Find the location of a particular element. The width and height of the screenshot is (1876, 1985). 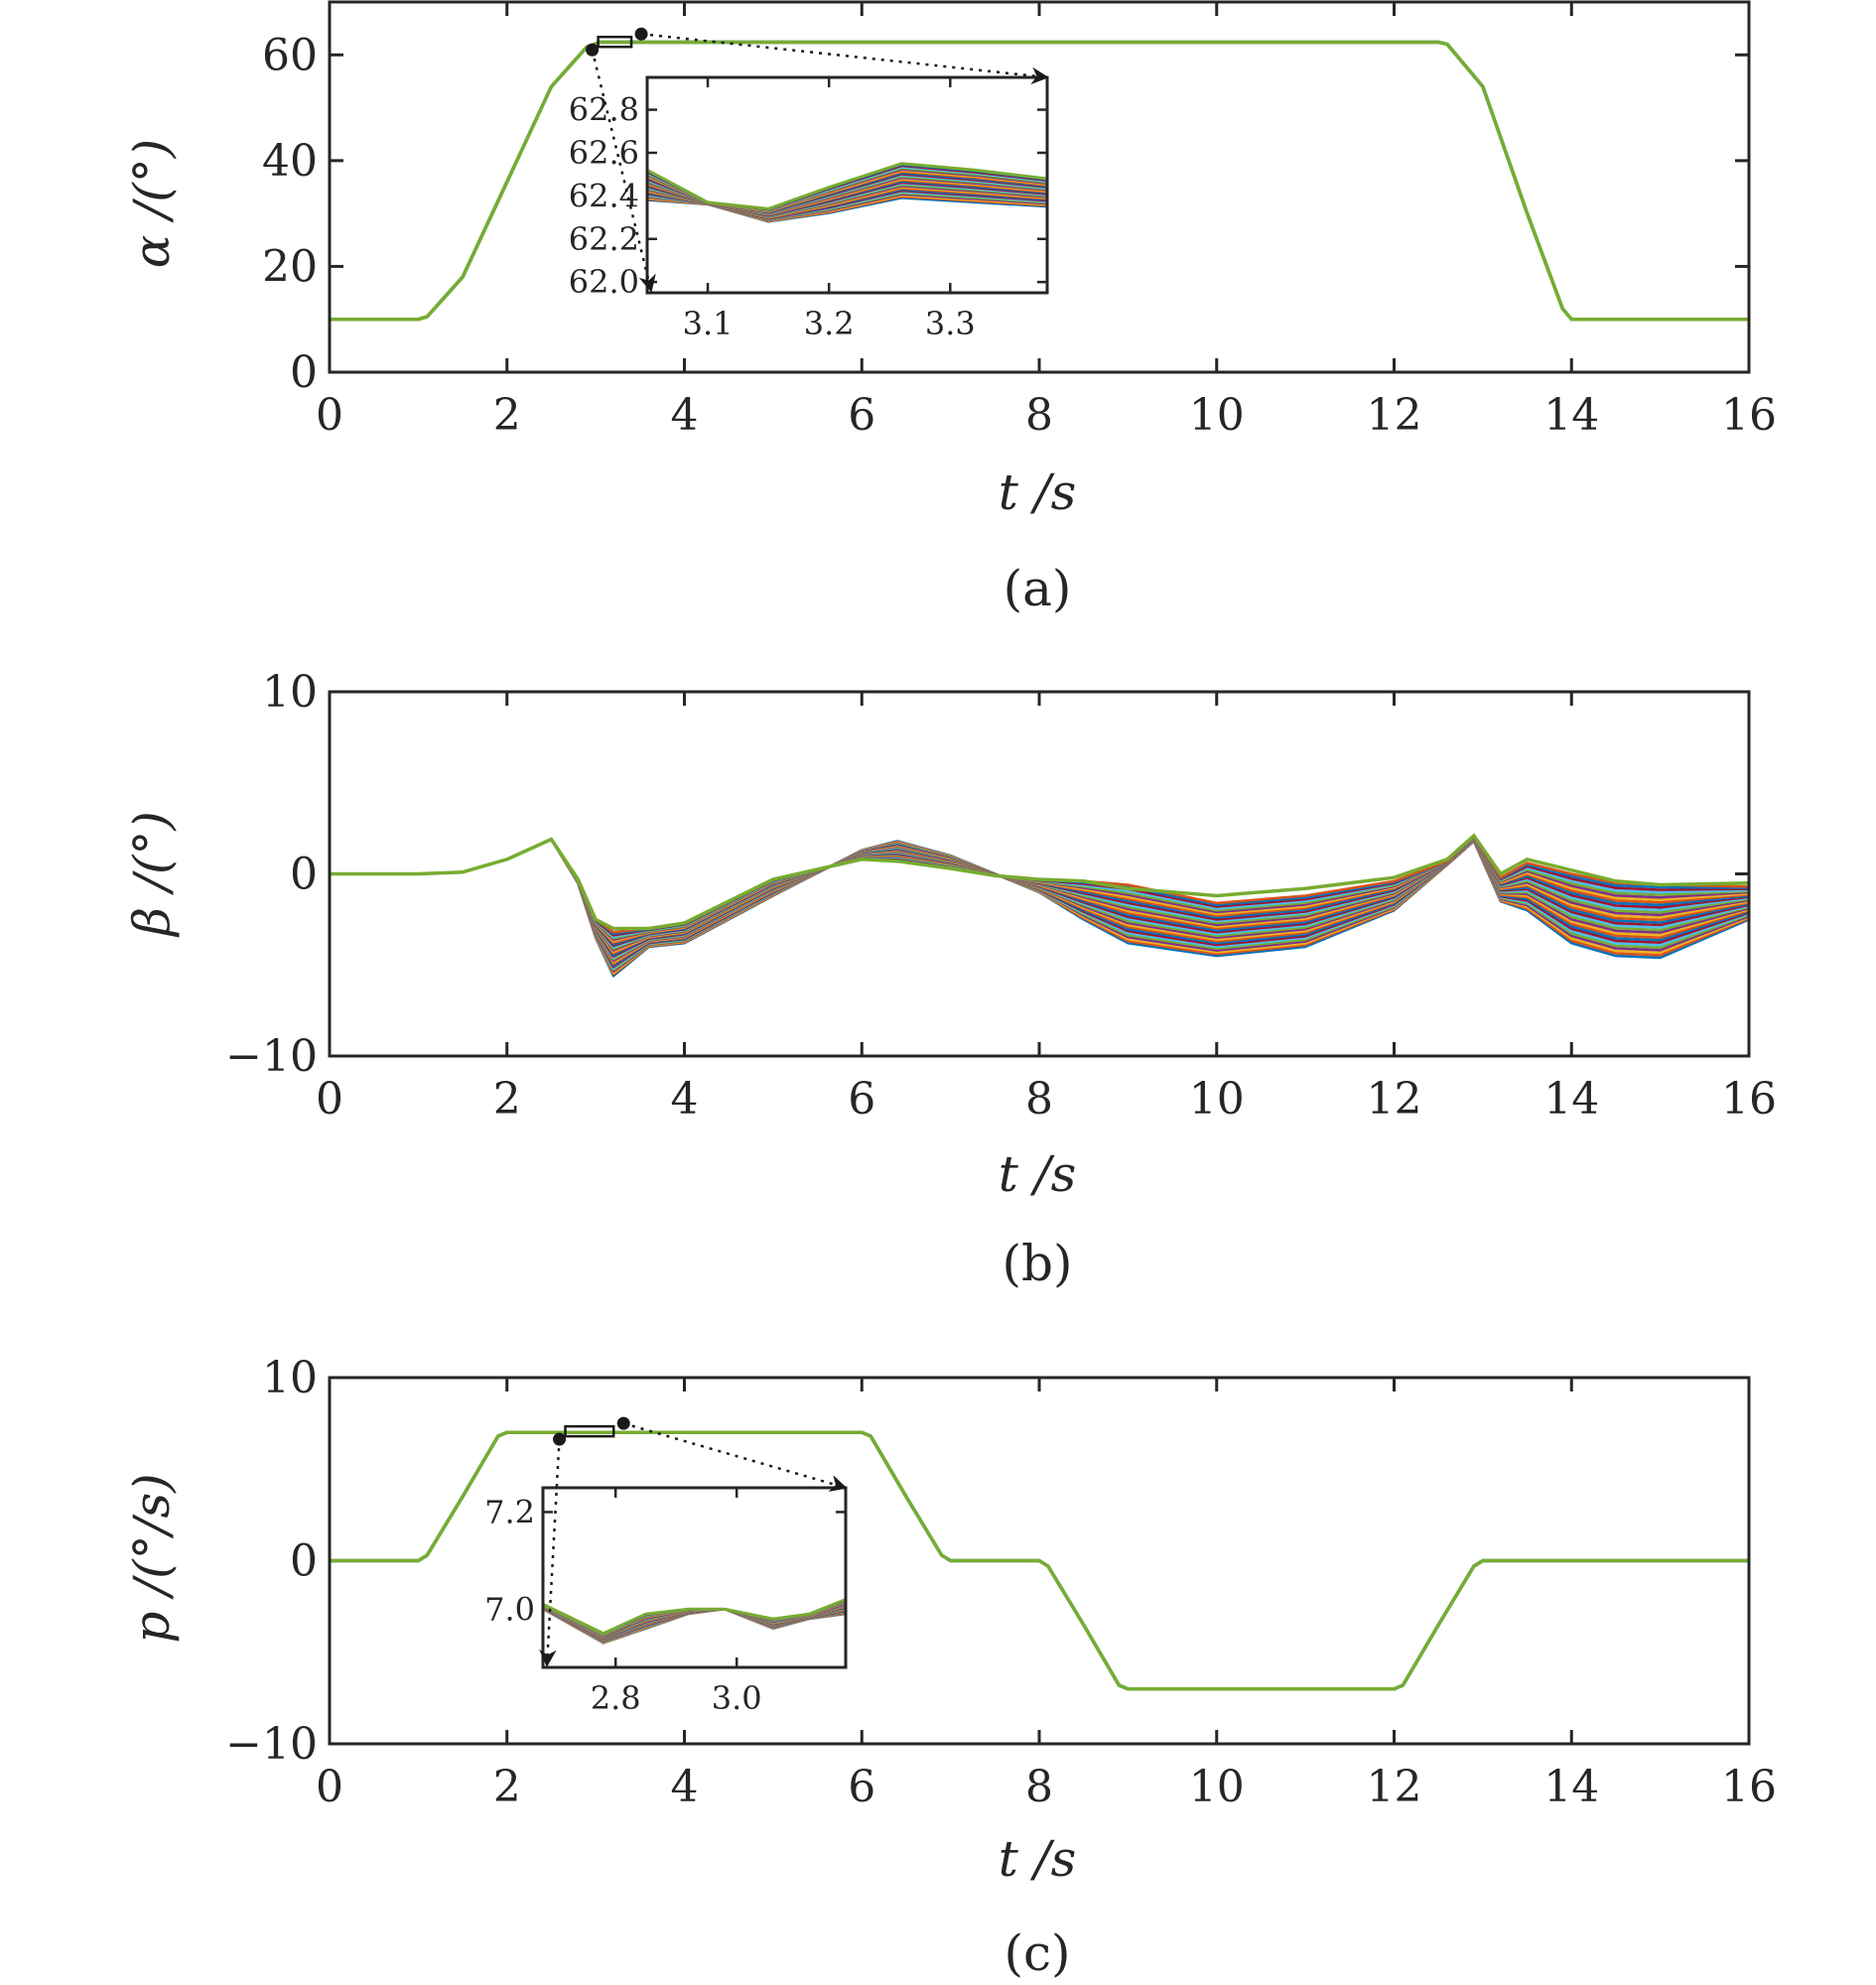

y-tick-label: 62.2 is located at coordinates (604, 239).